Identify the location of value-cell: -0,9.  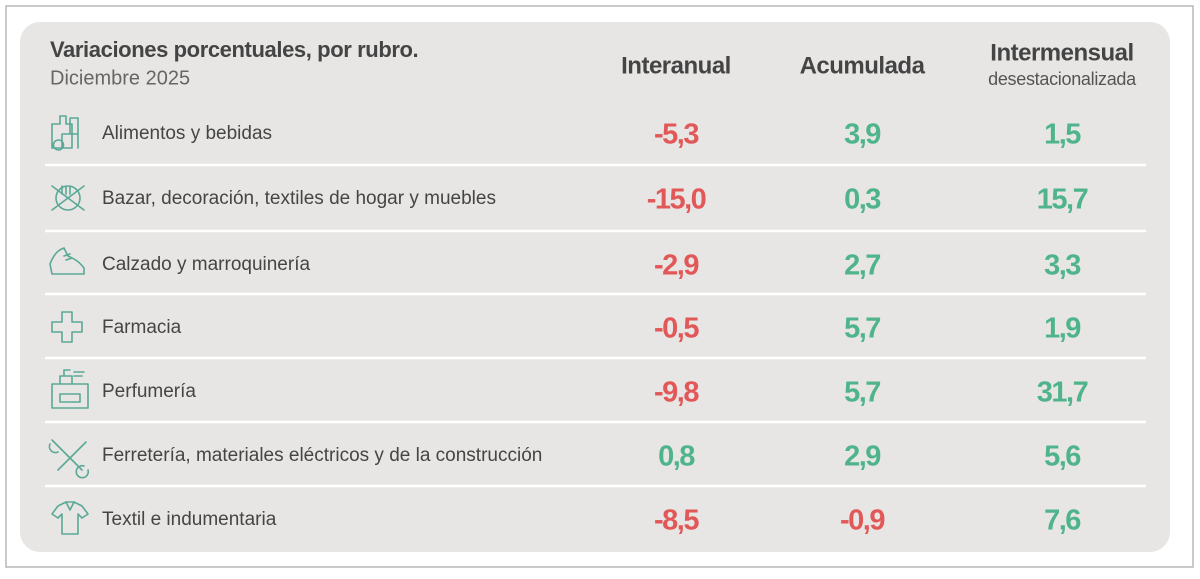
(862, 521).